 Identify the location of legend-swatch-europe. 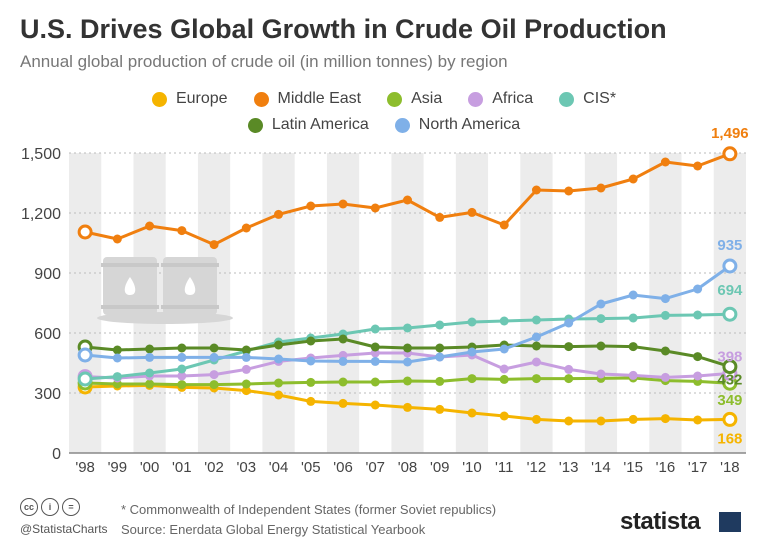
(159, 99).